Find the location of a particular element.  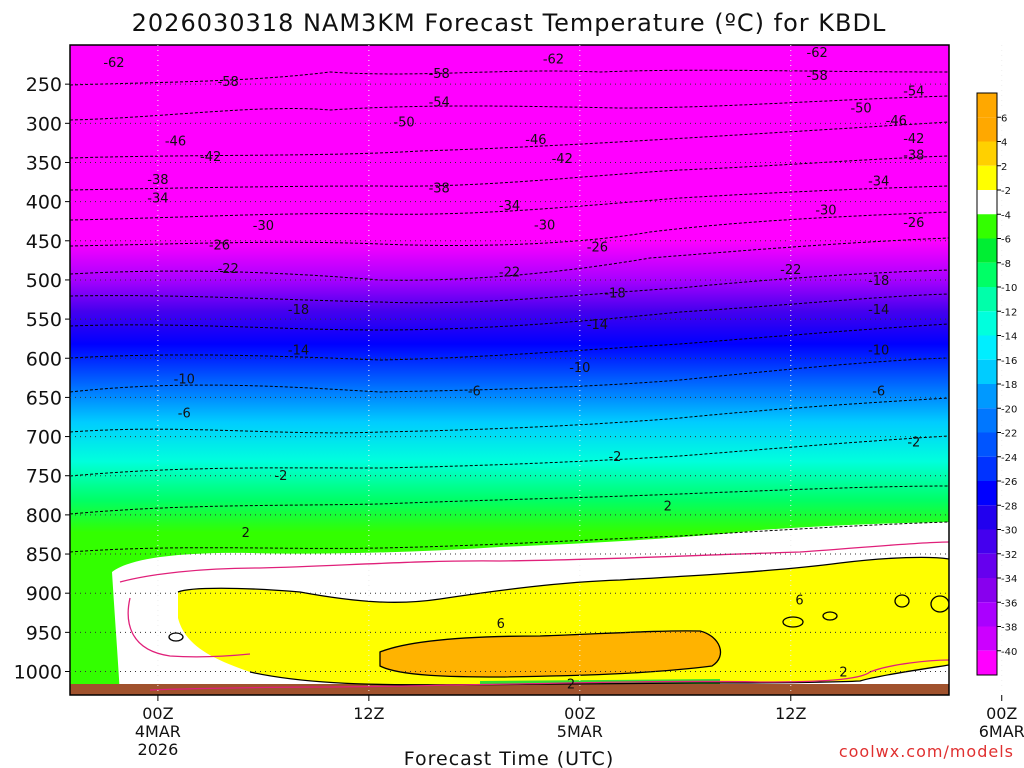

warm-layer-2c is located at coordinates (563, 621).